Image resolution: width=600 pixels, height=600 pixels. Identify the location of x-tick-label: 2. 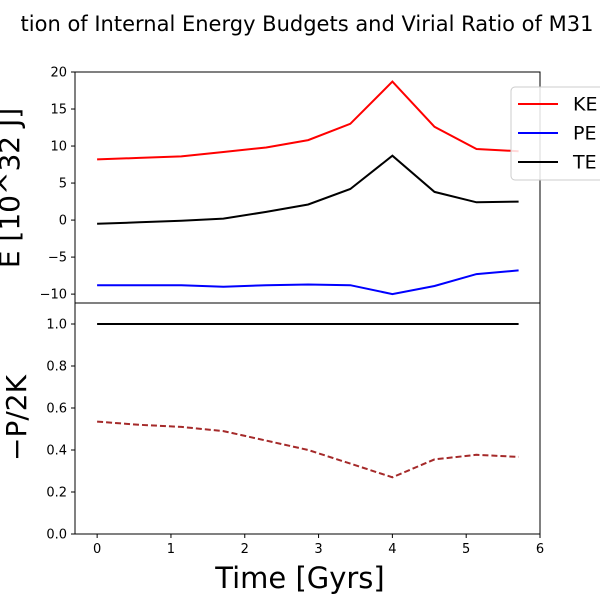
(245, 549).